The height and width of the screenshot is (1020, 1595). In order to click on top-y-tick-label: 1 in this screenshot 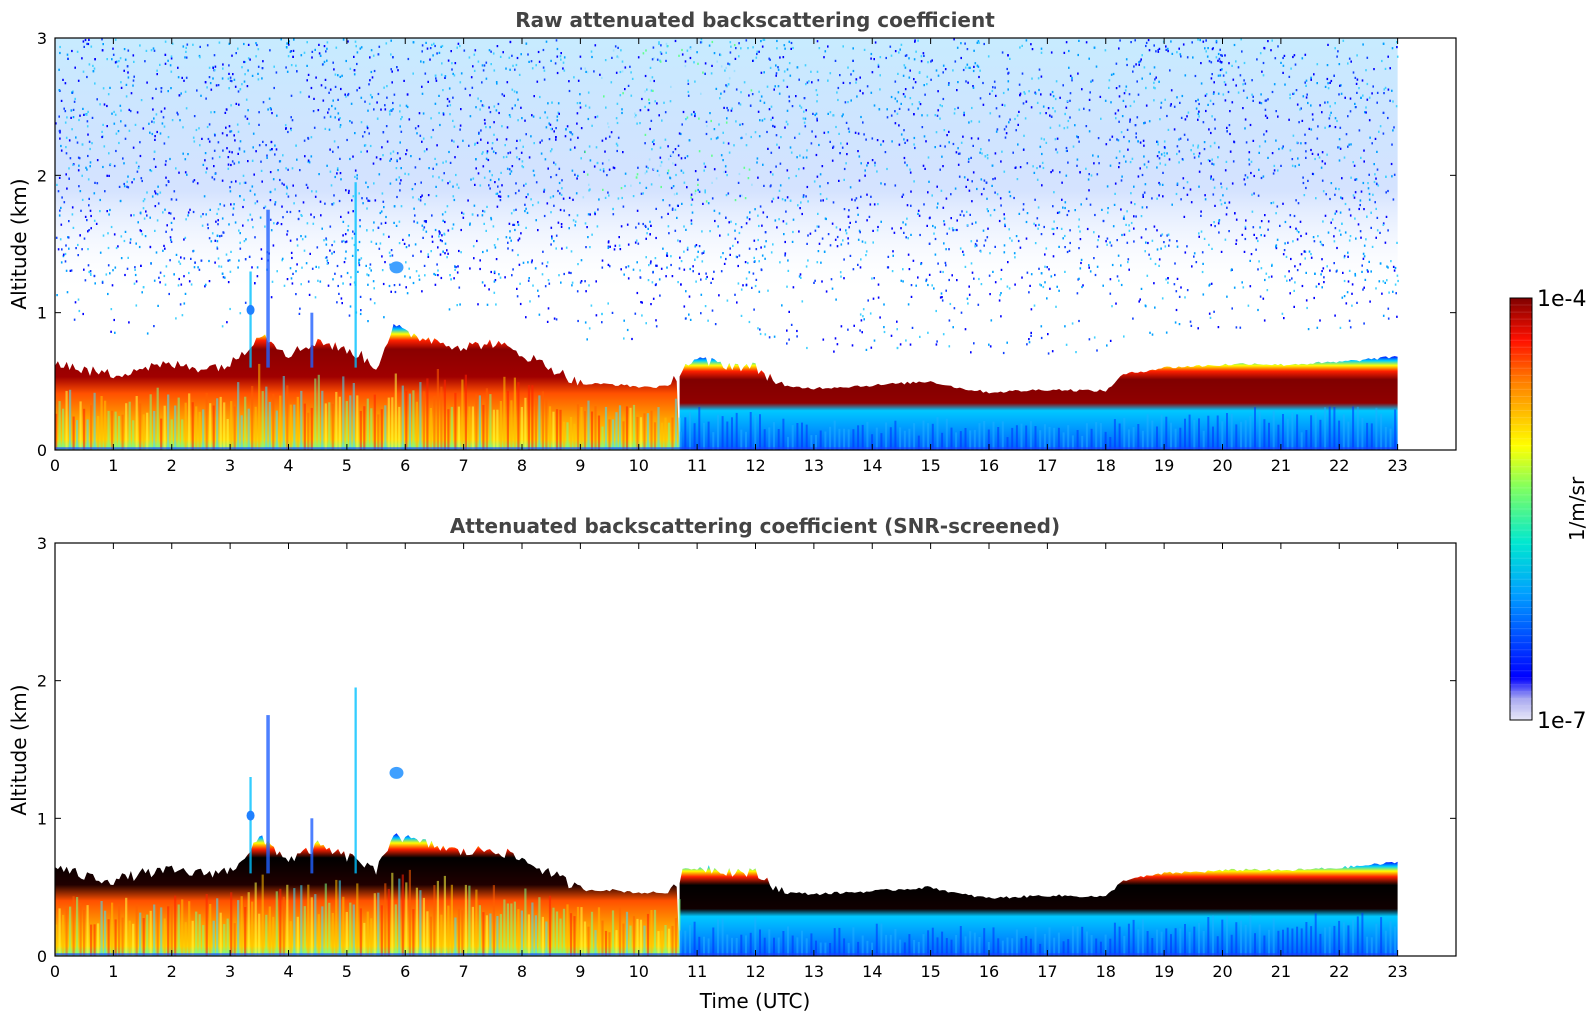, I will do `click(42, 313)`.